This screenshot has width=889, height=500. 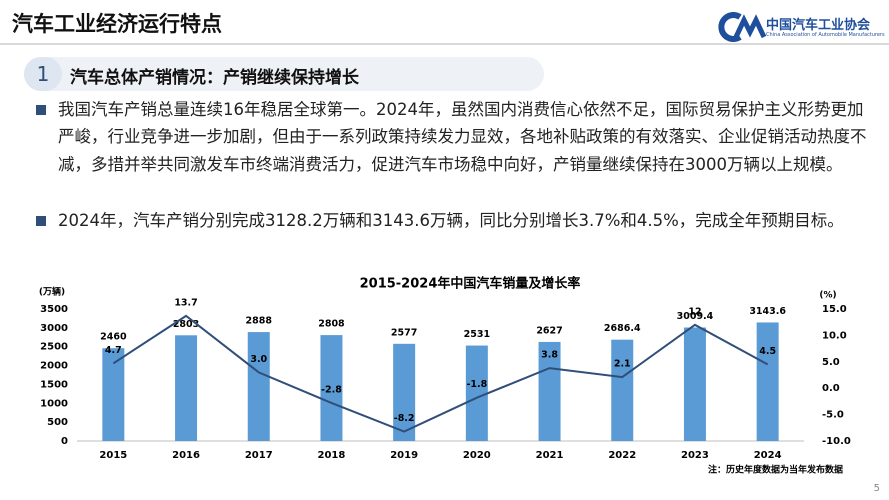 What do you see at coordinates (477, 455) in the screenshot?
I see `x-tick-label: 2020` at bounding box center [477, 455].